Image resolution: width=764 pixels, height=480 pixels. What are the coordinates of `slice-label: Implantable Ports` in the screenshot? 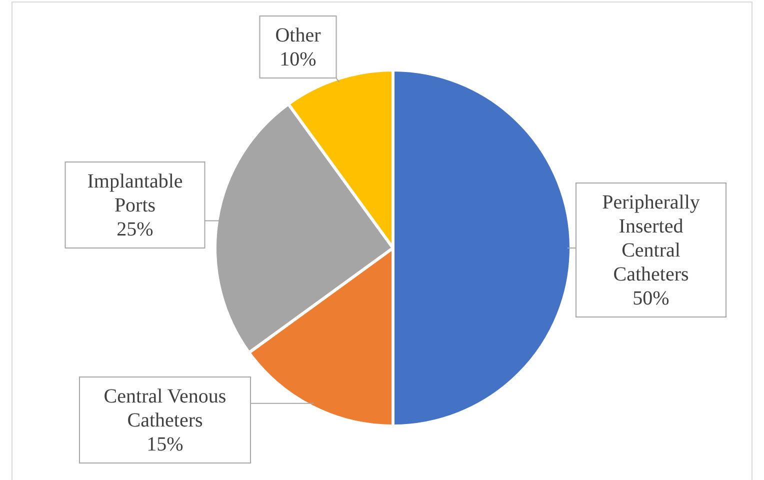 It's located at (135, 193).